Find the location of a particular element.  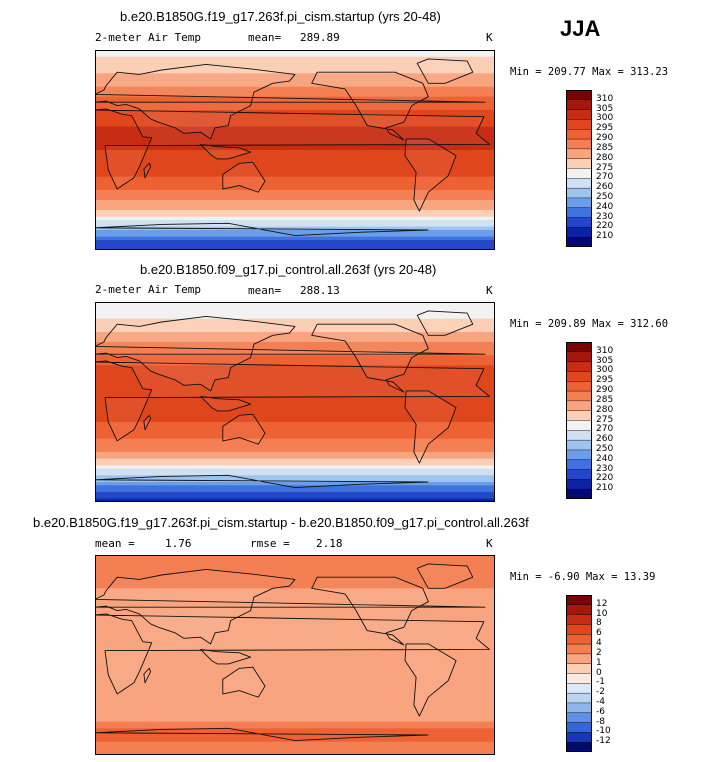

colorbar-tick-label: 220 is located at coordinates (605, 478).